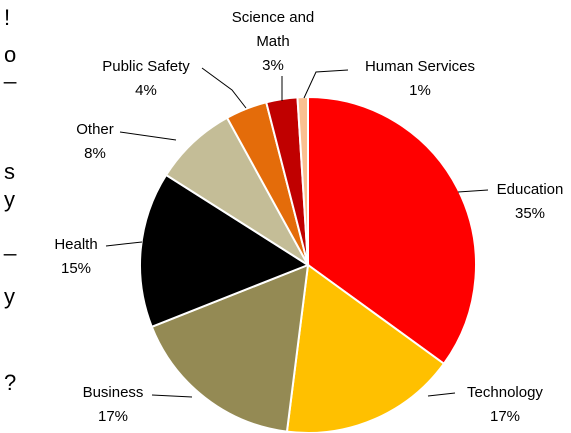  I want to click on slice-value-label: 3%, so click(273, 65).